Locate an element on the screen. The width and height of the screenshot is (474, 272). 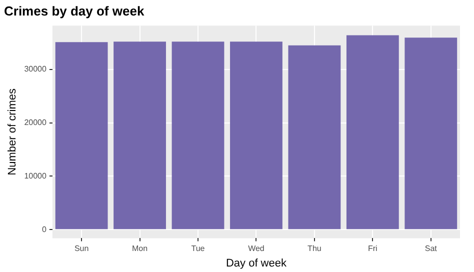
y-tick-label: 10000 is located at coordinates (35, 175).